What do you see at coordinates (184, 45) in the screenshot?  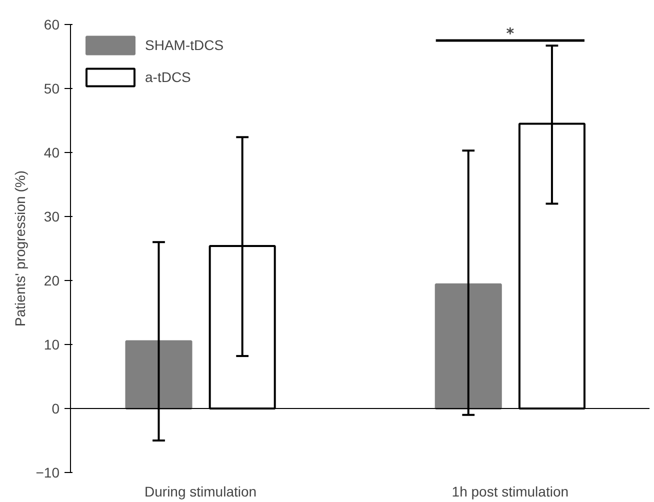 I see `legend-label: SHAM-tDCS` at bounding box center [184, 45].